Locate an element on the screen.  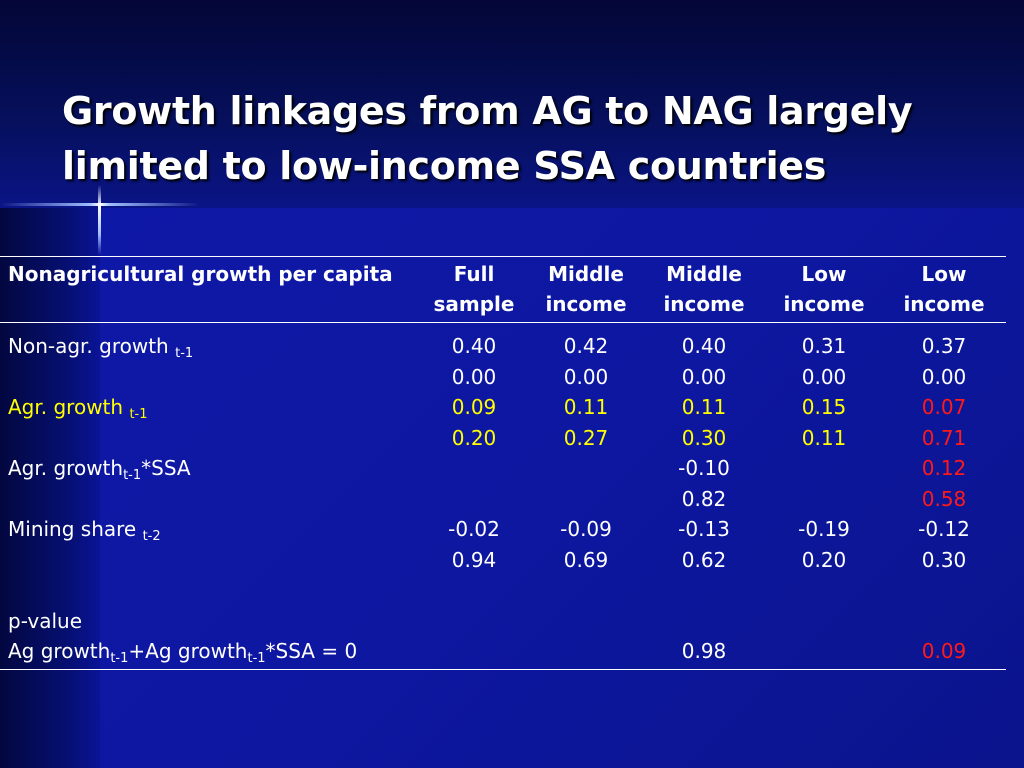
row-label-text-suffix: *SSA = 0 is located at coordinates (311, 651).